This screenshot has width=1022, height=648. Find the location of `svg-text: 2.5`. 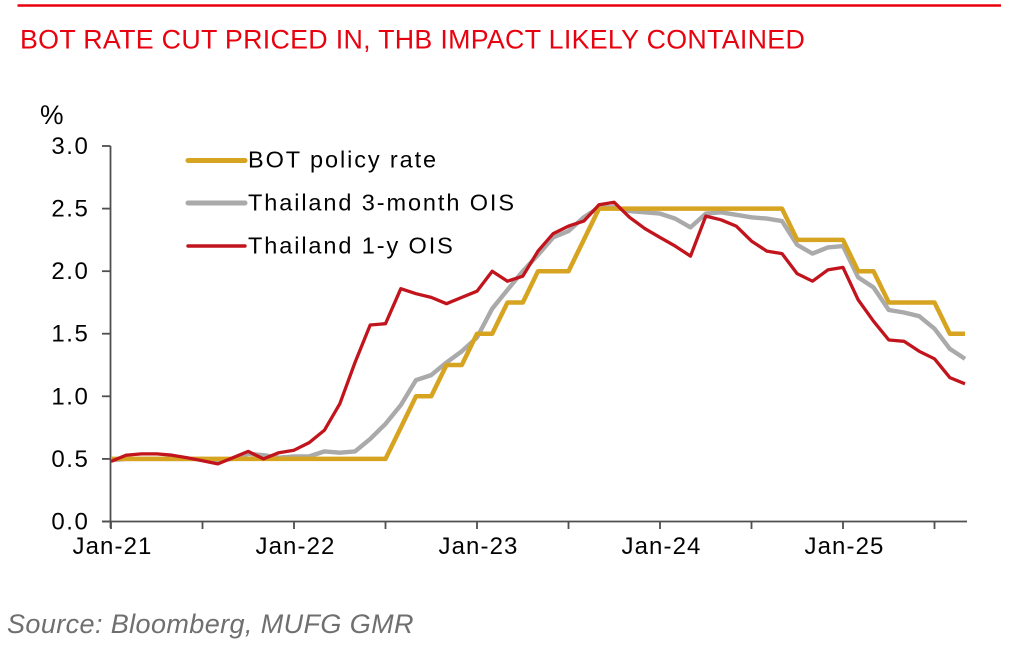

svg-text: 2.5 is located at coordinates (70, 209).